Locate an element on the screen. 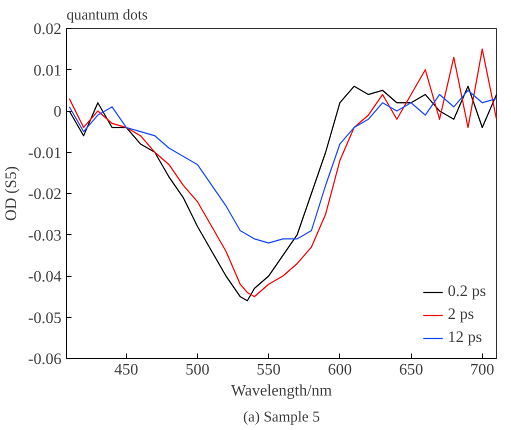 This screenshot has height=430, width=511. x-axis-title: Wavelength/nm is located at coordinates (282, 391).